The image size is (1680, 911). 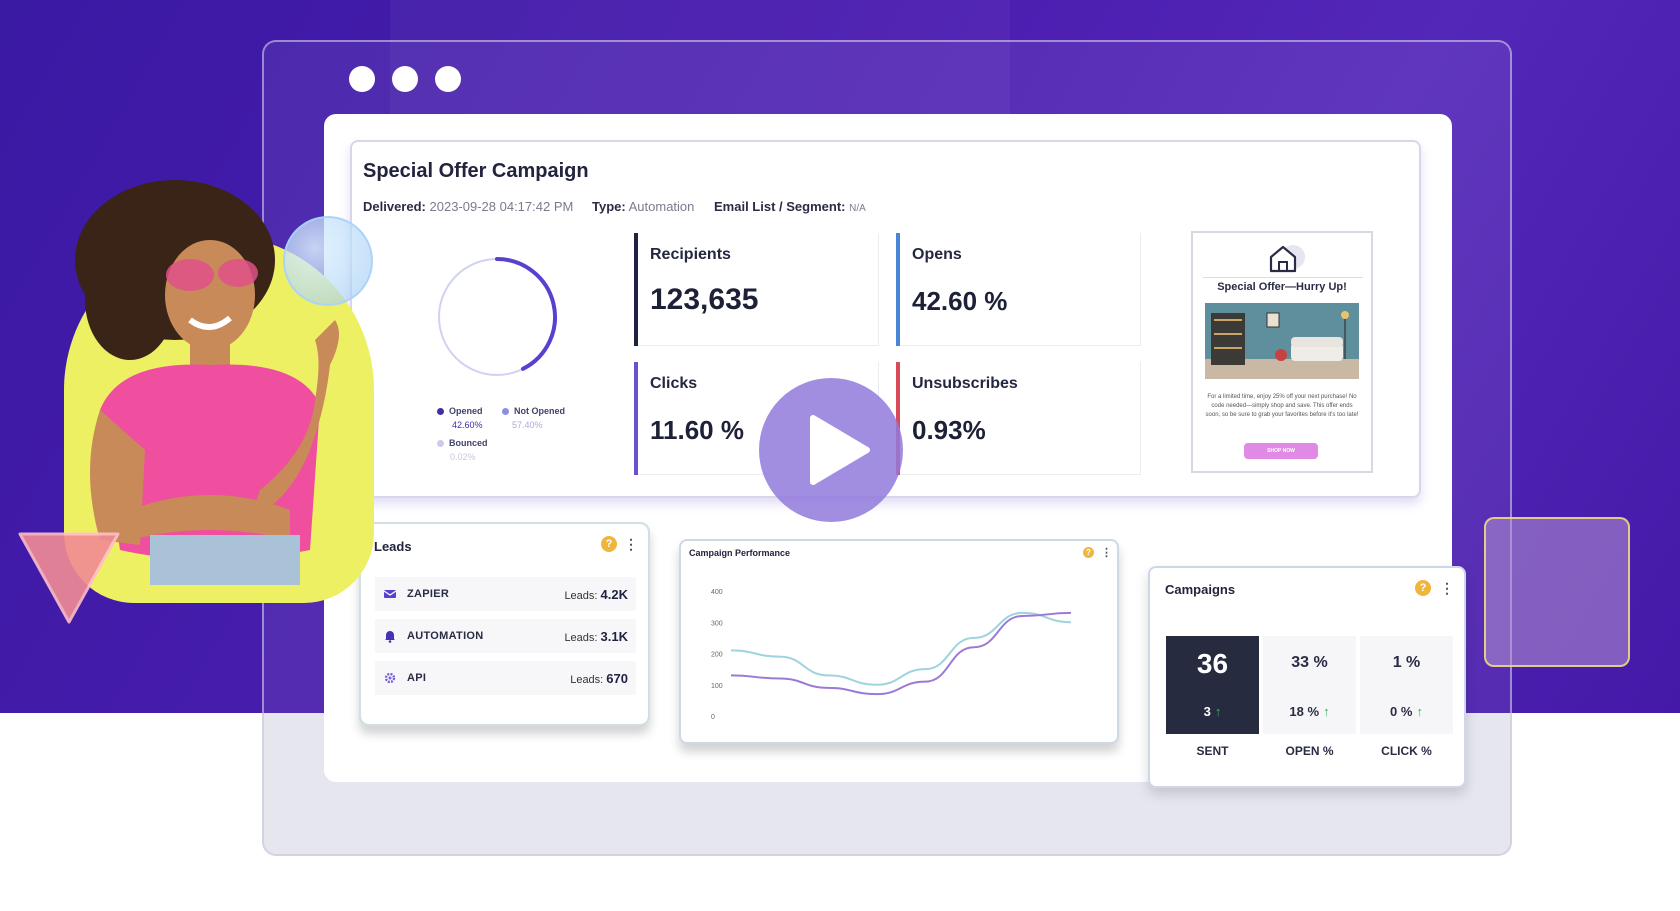 What do you see at coordinates (445, 636) in the screenshot?
I see `lead-name: AUTOMATION` at bounding box center [445, 636].